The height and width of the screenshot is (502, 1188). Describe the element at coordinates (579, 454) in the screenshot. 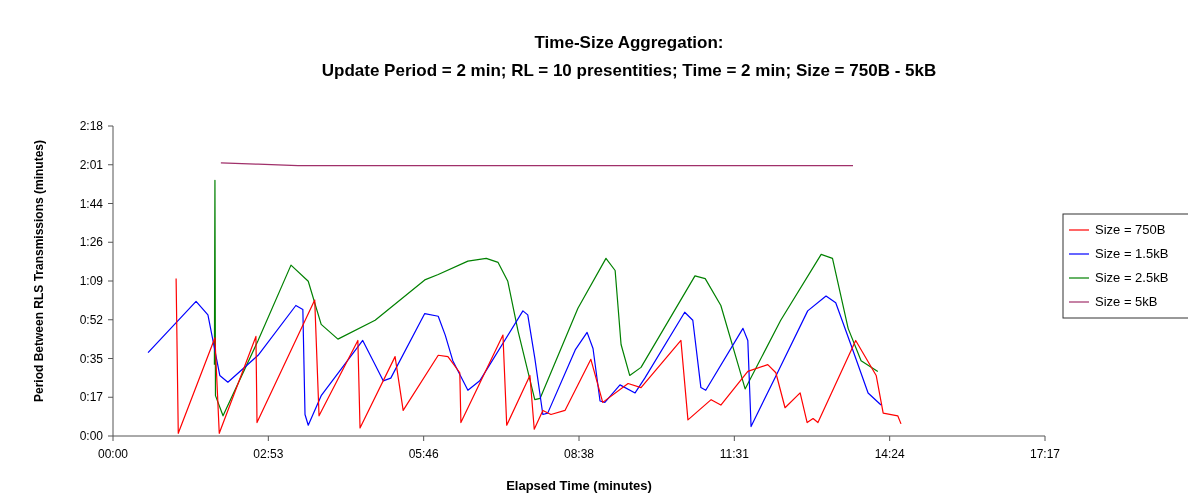

I see `x-tick-label: 08:38` at that location.